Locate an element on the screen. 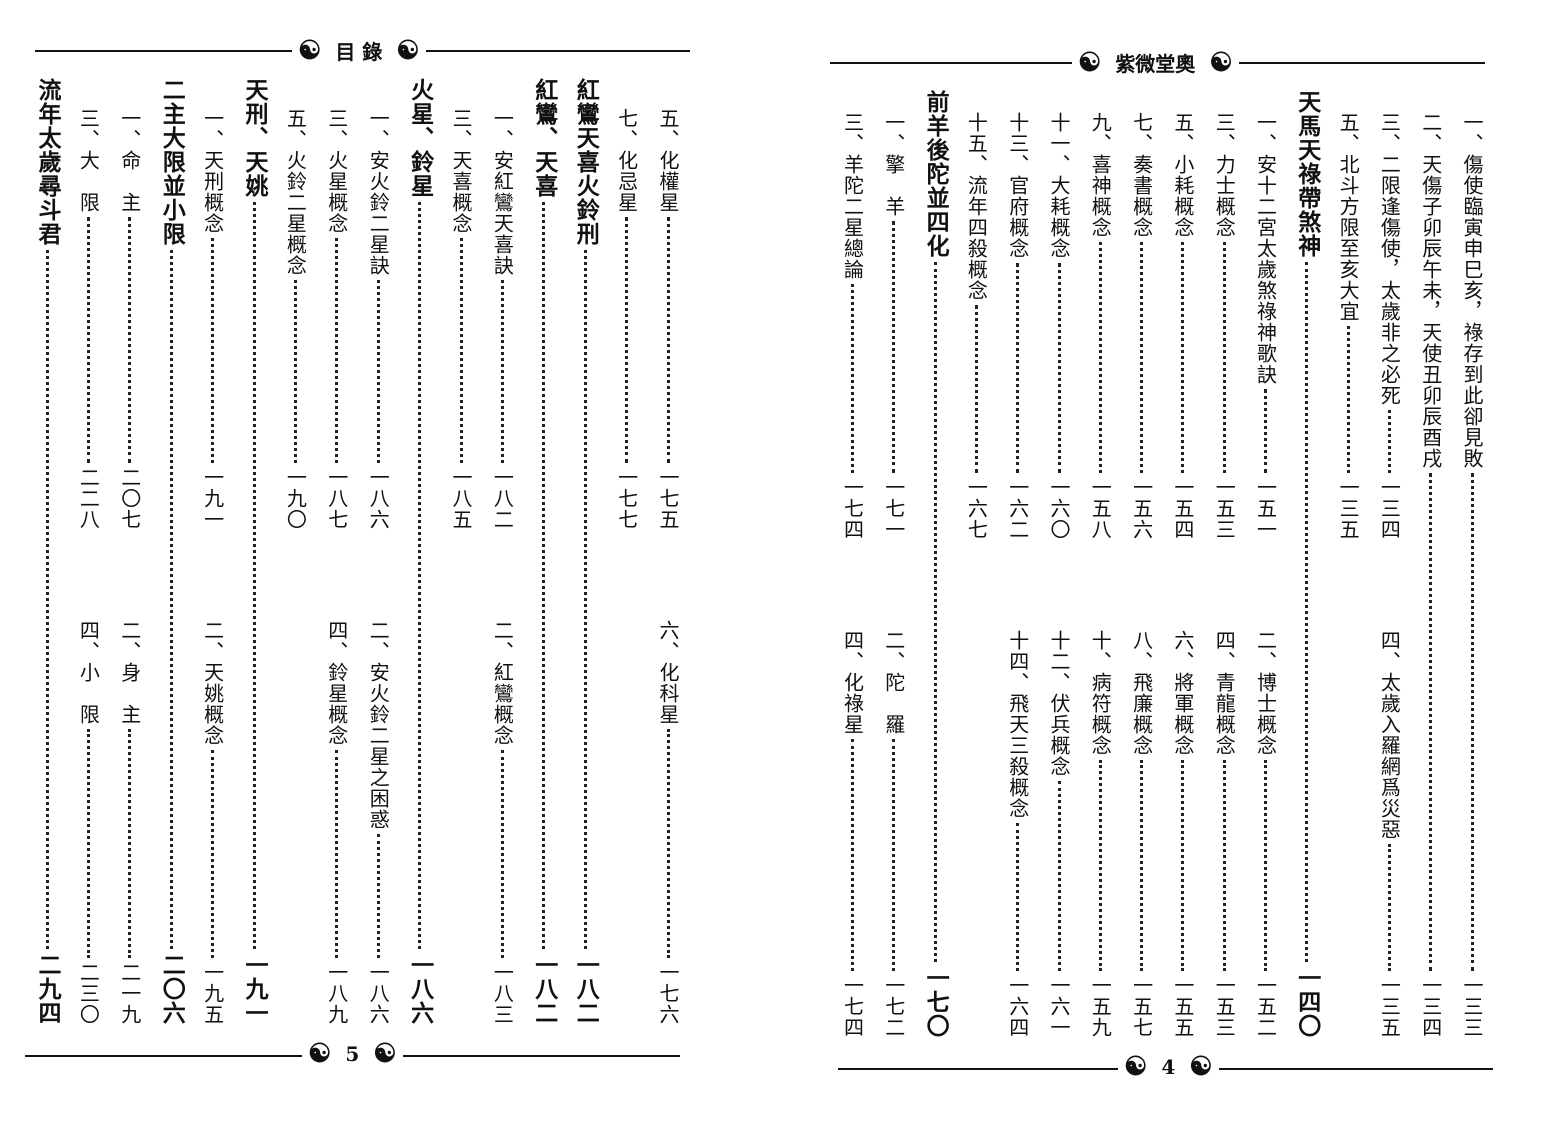  toc-entry: 三、大 限二二八 is located at coordinates (88, 319).